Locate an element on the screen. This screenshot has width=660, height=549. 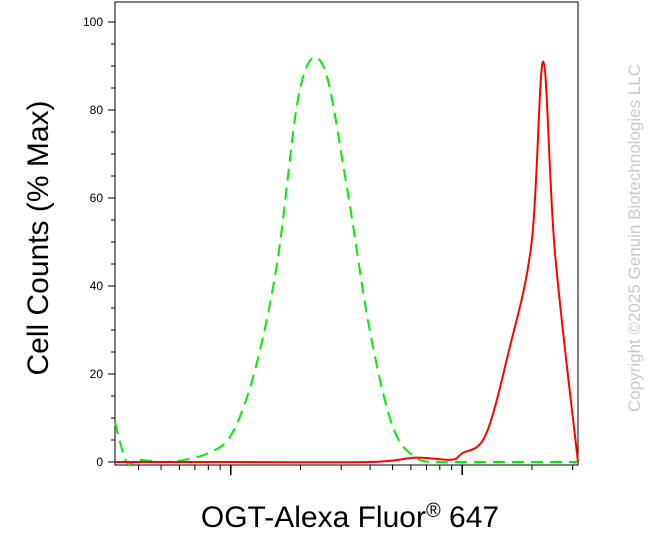
registered-mark: ® is located at coordinates (433, 511).